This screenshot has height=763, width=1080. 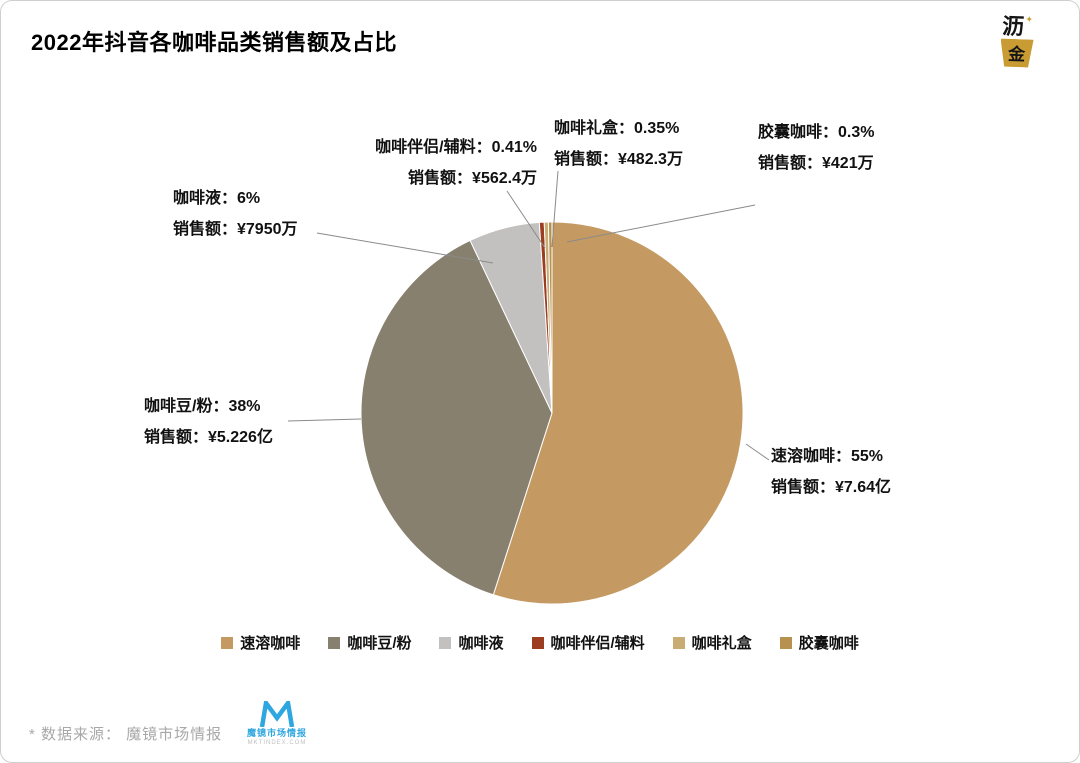 I want to click on callout-instant-coffee: 速溶咖啡：55% 销售额：¥7.64亿, so click(x=831, y=472).